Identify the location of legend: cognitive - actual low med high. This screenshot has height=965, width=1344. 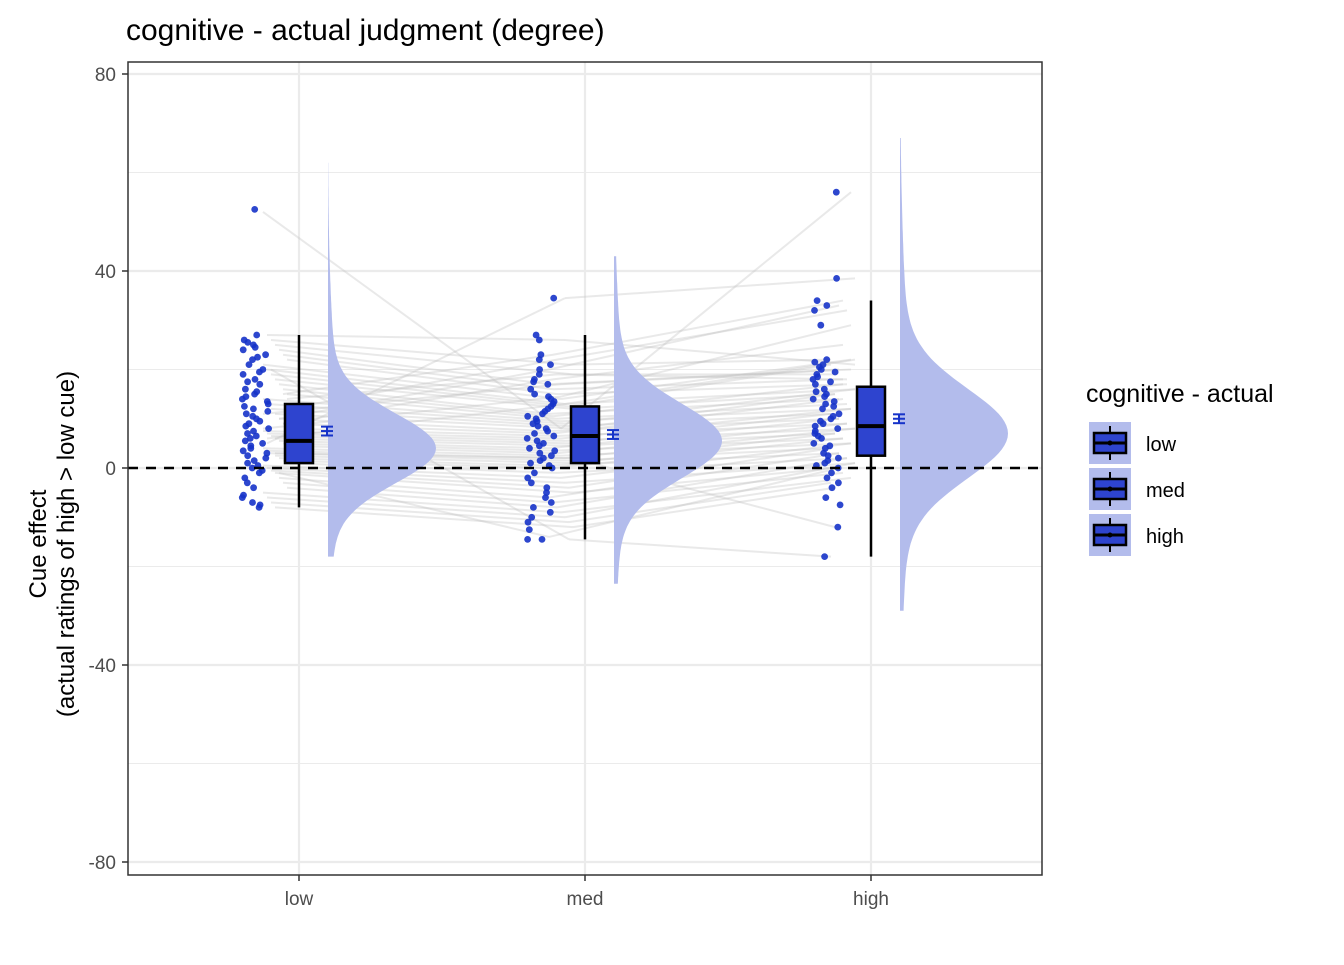
(1180, 468).